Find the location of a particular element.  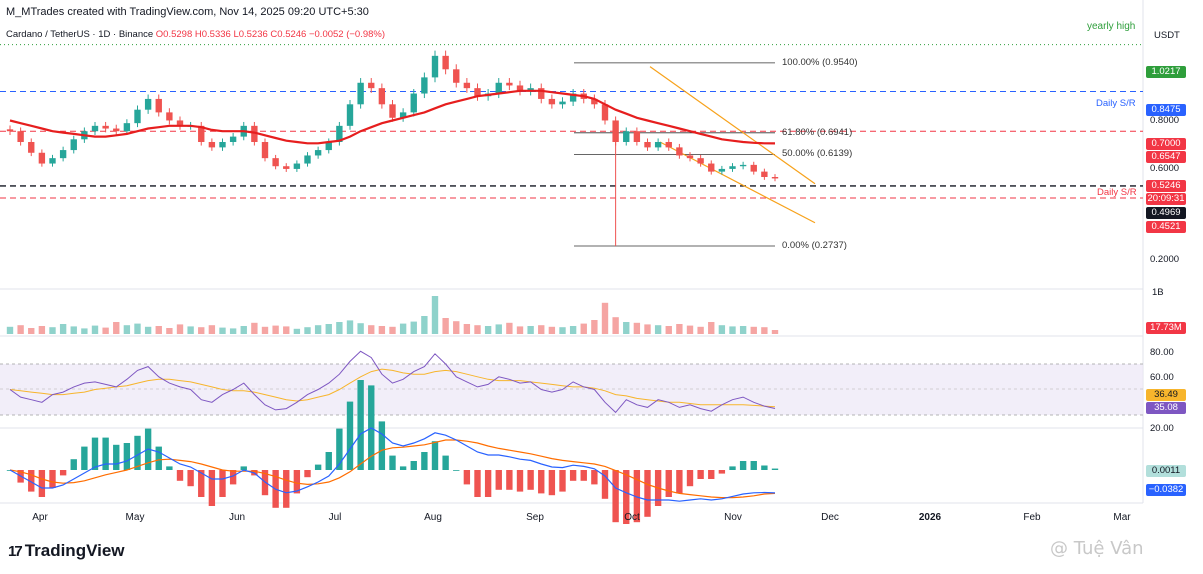

volume-bars is located at coordinates (392, 315).